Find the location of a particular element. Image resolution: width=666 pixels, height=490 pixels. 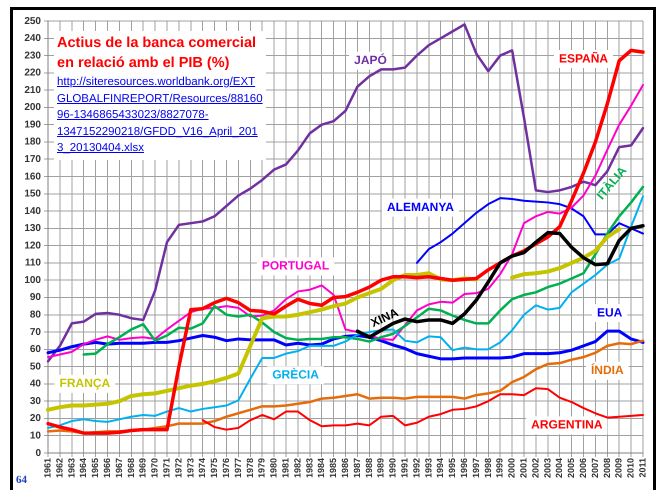

series-label: EUA is located at coordinates (610, 312).